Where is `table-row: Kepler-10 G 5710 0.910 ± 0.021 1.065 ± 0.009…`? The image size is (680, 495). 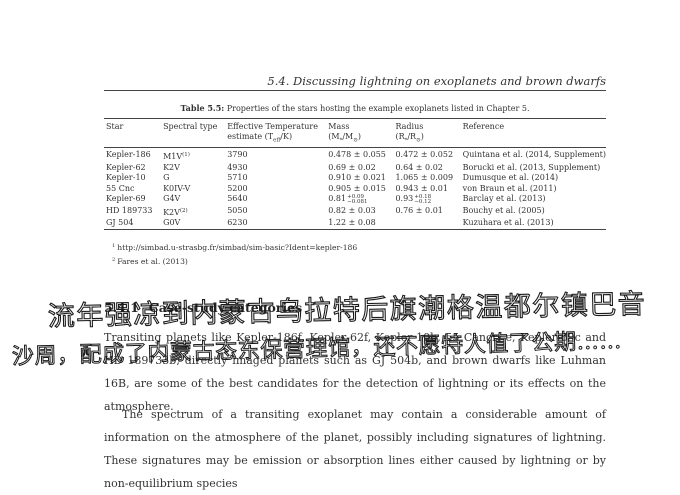
table-row: Kepler-10 G 5710 0.910 ± 0.021 1.065 ± 0.009… is located at coordinates (355, 178).